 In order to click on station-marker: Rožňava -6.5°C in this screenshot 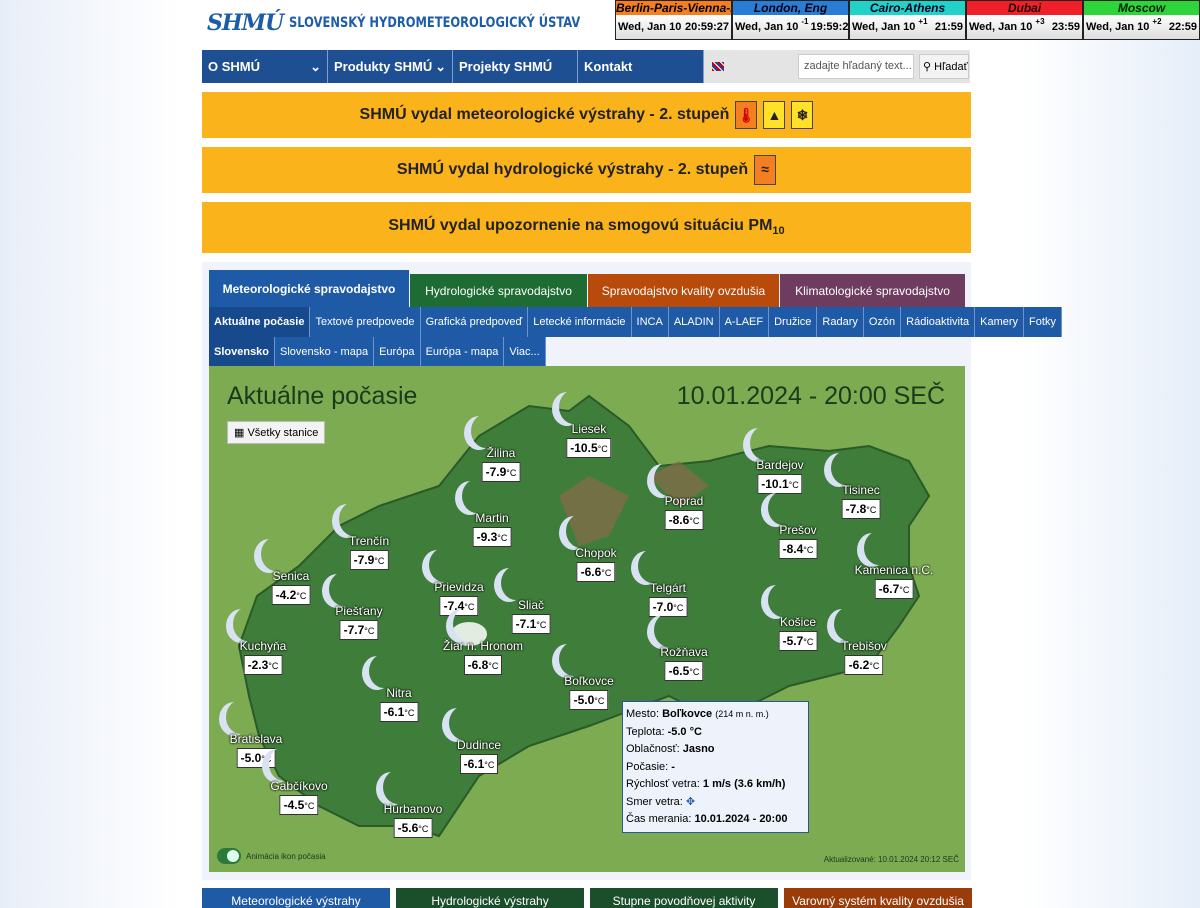, I will do `click(684, 663)`.